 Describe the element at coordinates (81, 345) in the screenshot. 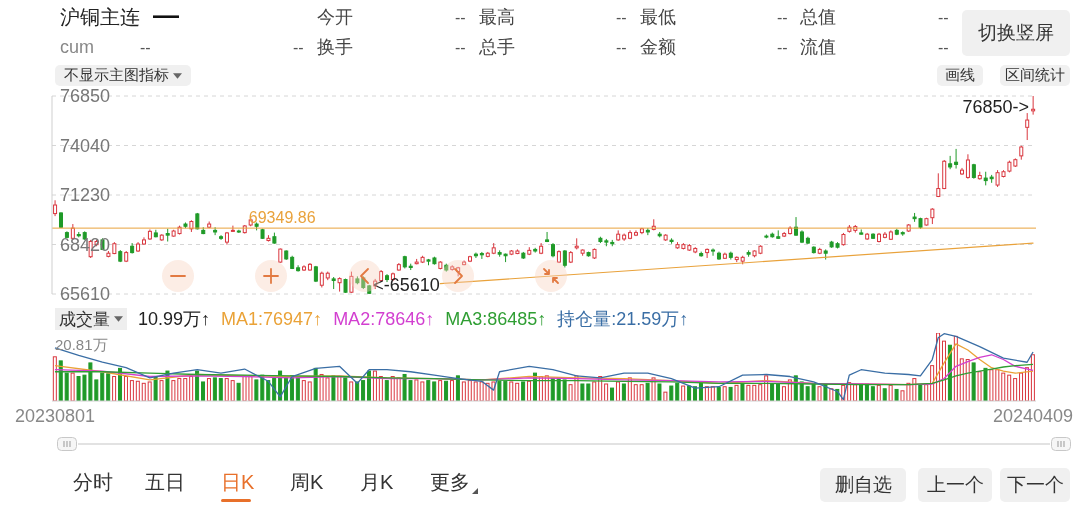

I see `annotation: 20.81万` at that location.